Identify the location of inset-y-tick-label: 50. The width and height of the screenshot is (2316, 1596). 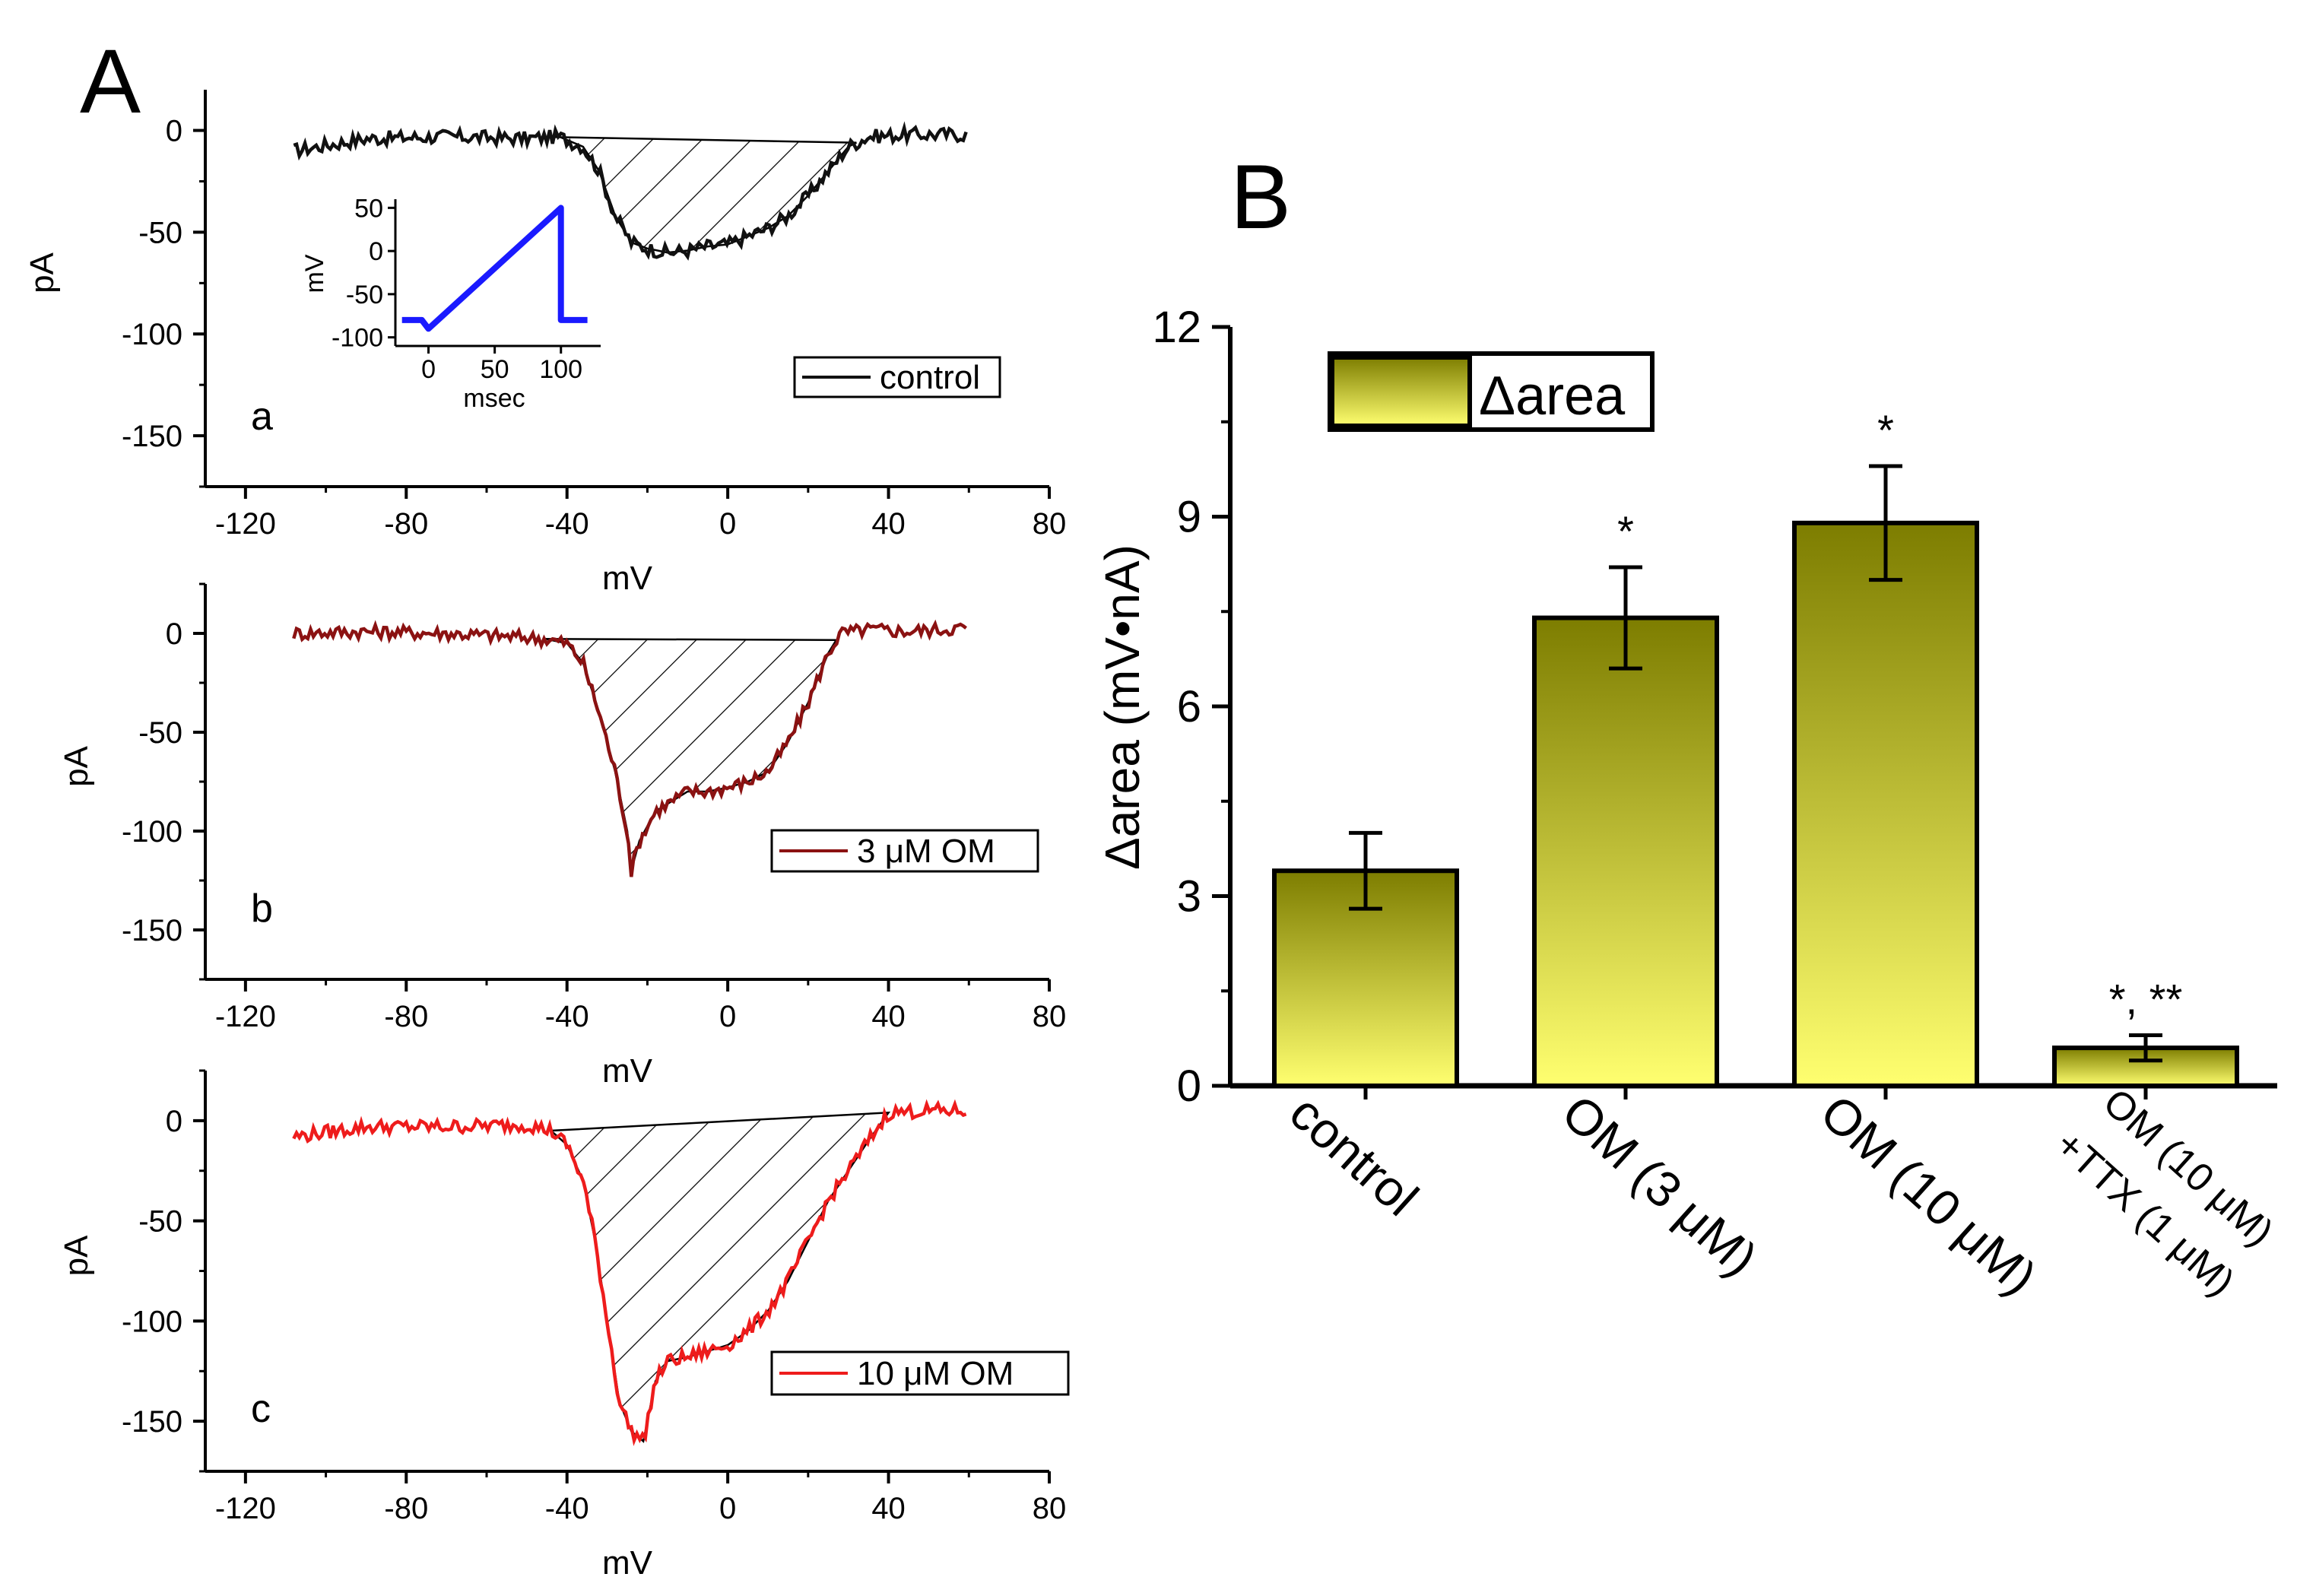
(369, 209).